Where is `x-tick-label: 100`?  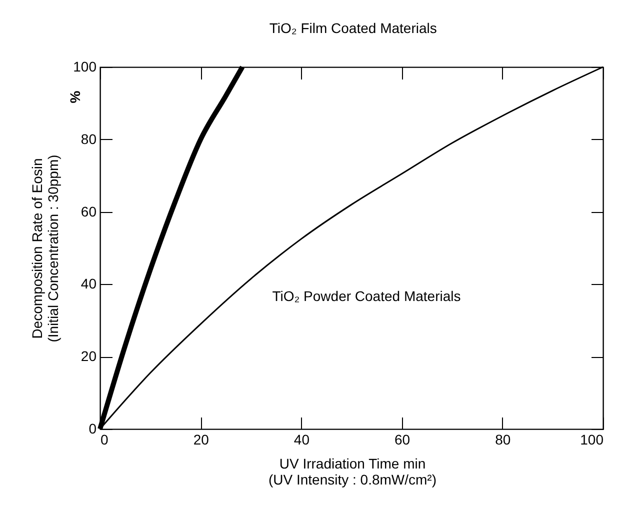
x-tick-label: 100 is located at coordinates (592, 440).